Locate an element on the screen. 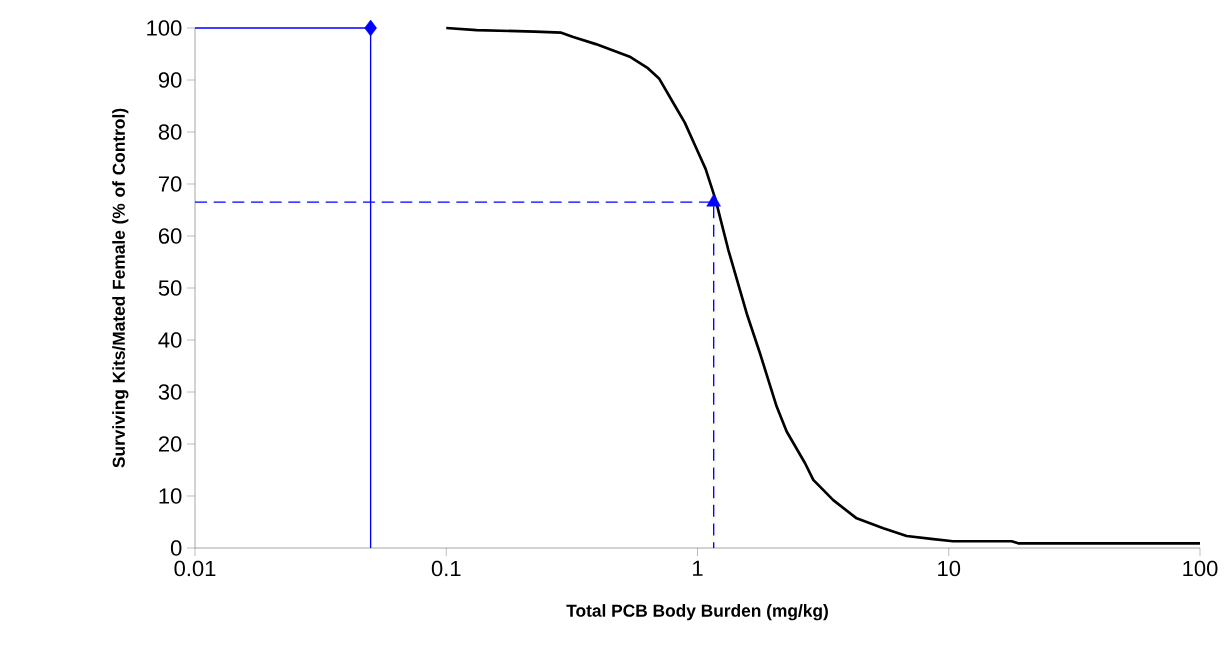 This screenshot has height=662, width=1230. x-tick-label: 0.1 is located at coordinates (446, 568).